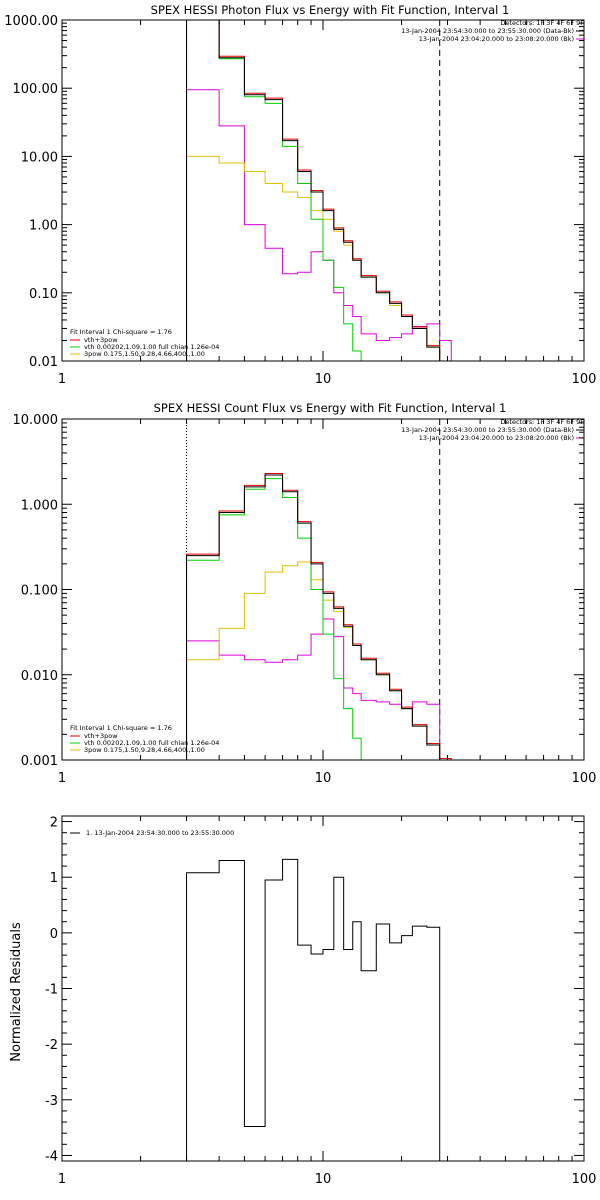 The image size is (600, 1200). I want to click on y-tick-labels: 0.001 0.010 0.100 1.000 10.000, so click(36, 591).